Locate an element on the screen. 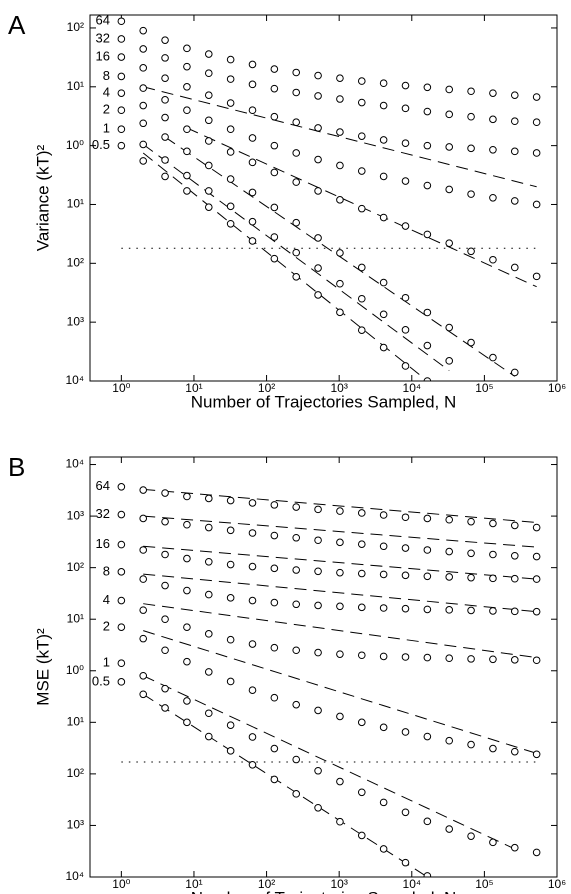 The height and width of the screenshot is (894, 571). series-label: 2 is located at coordinates (106, 626).